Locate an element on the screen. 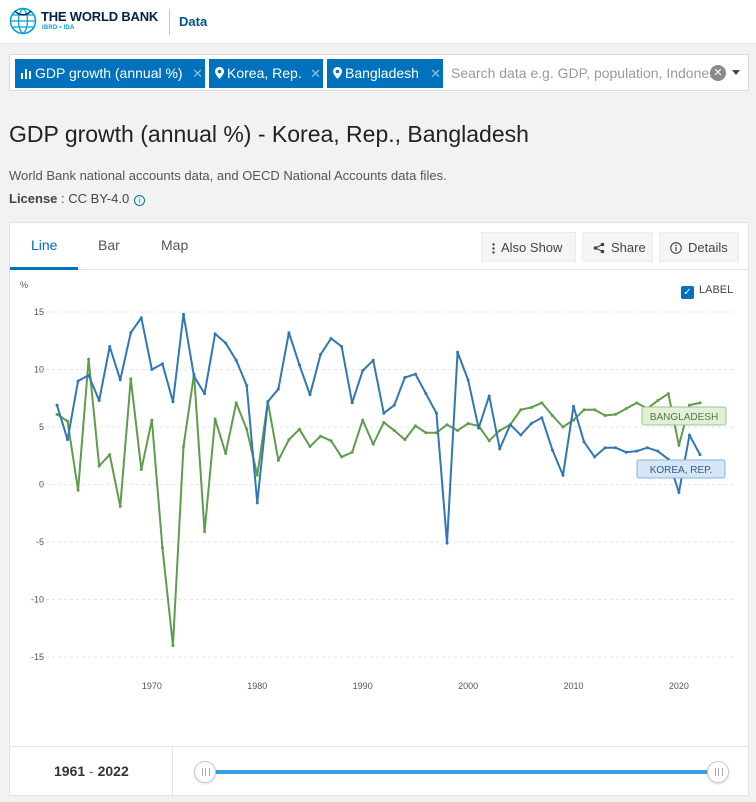 The image size is (756, 802). tag-indicator-label: GDP growth (annual %) is located at coordinates (109, 73).